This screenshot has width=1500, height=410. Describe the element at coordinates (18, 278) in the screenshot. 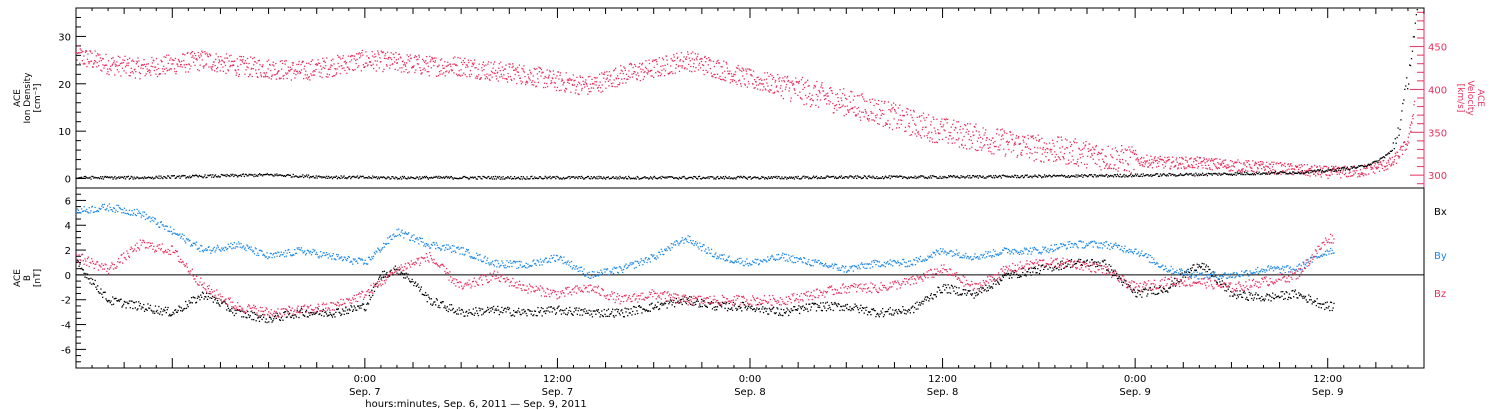

I see `b-axis-title-line: ACE` at that location.